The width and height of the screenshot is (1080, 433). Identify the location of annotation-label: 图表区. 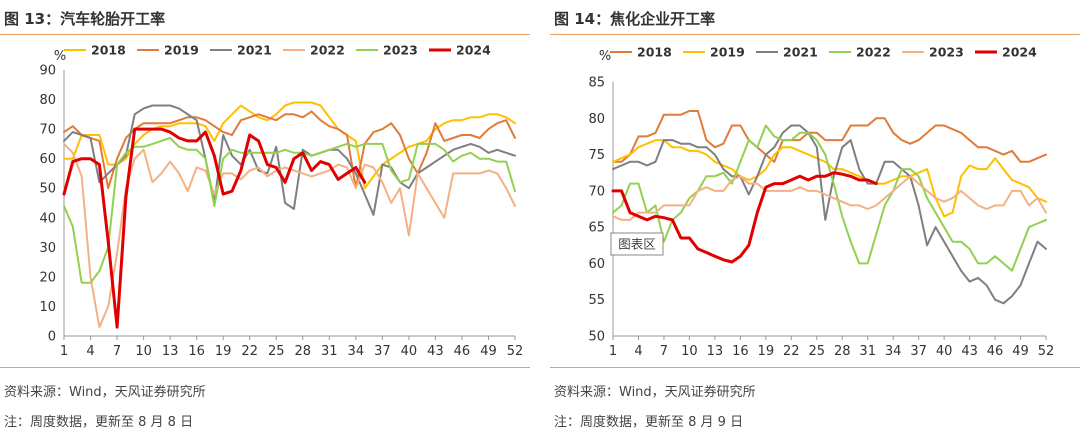
(637, 244).